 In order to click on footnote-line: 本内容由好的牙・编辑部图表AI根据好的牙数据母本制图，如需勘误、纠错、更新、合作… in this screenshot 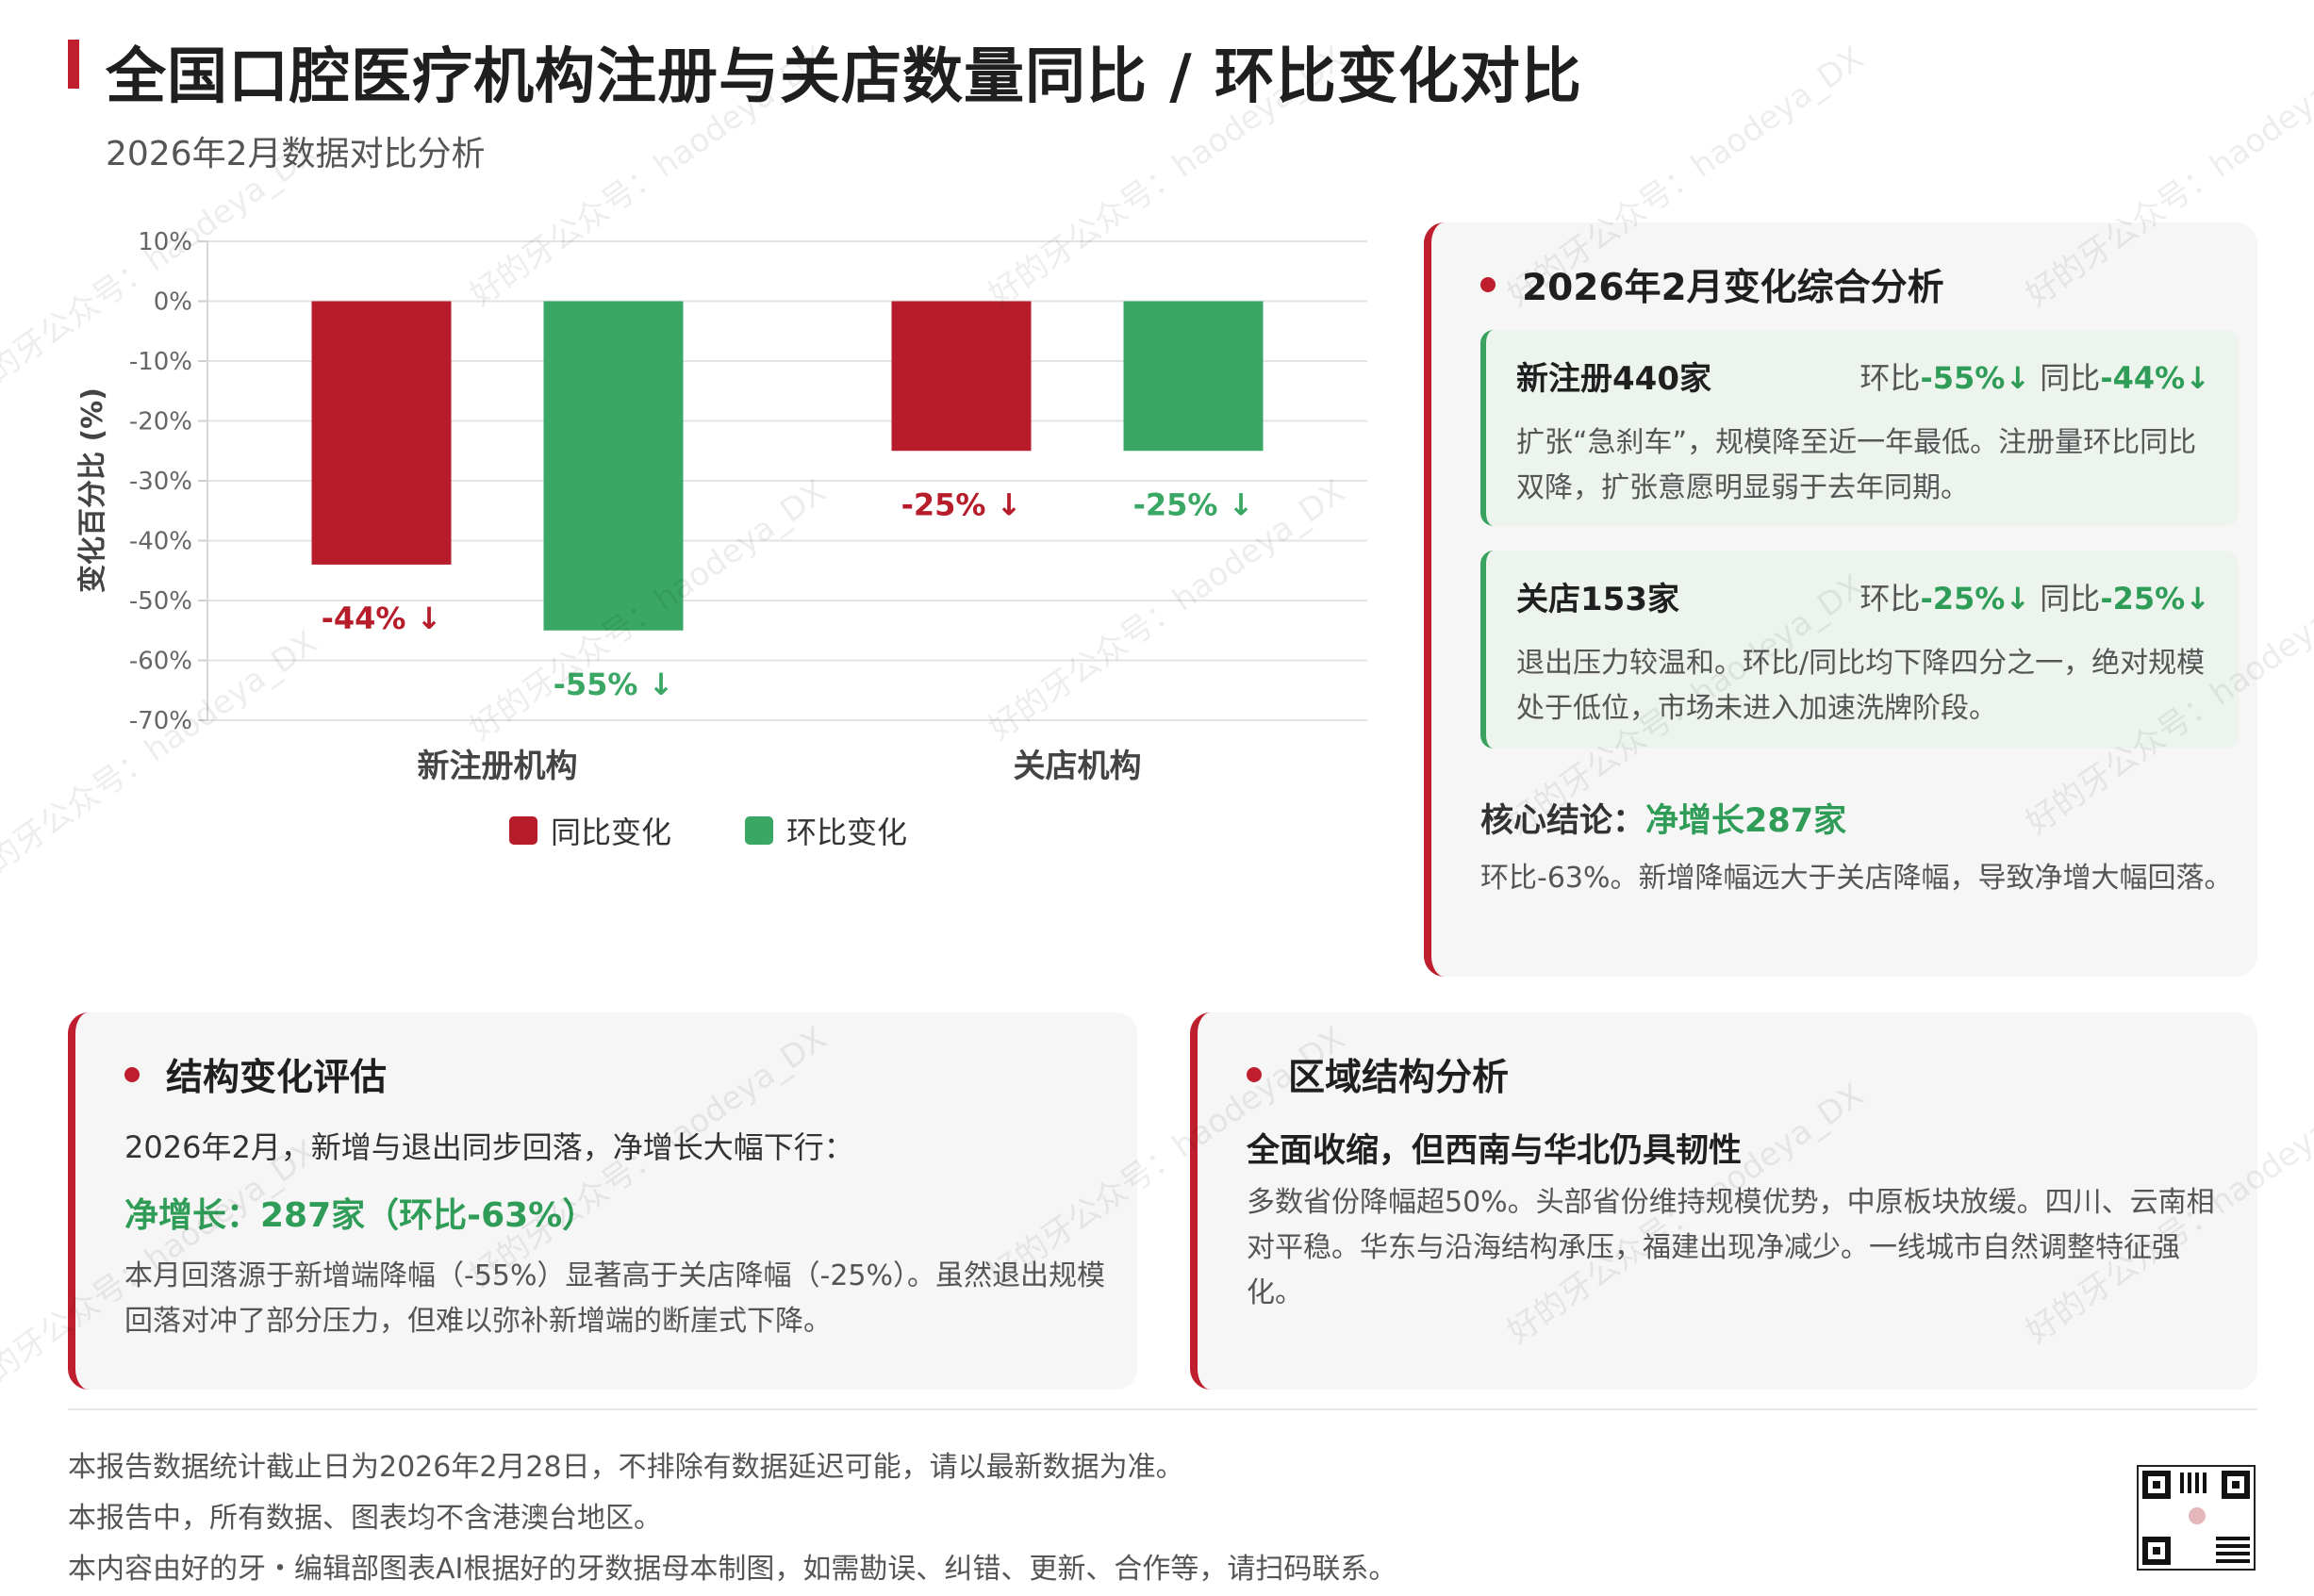, I will do `click(732, 1569)`.